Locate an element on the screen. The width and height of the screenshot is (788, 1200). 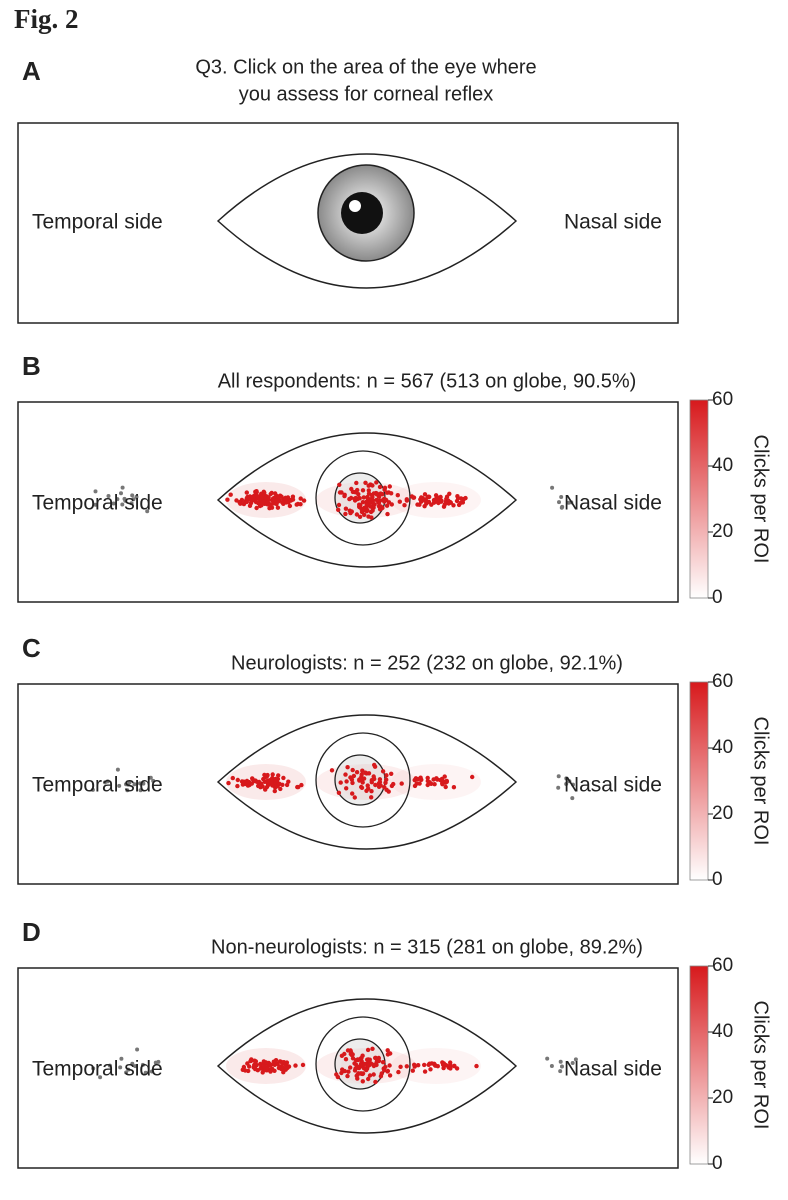
pupil is located at coordinates (362, 213).